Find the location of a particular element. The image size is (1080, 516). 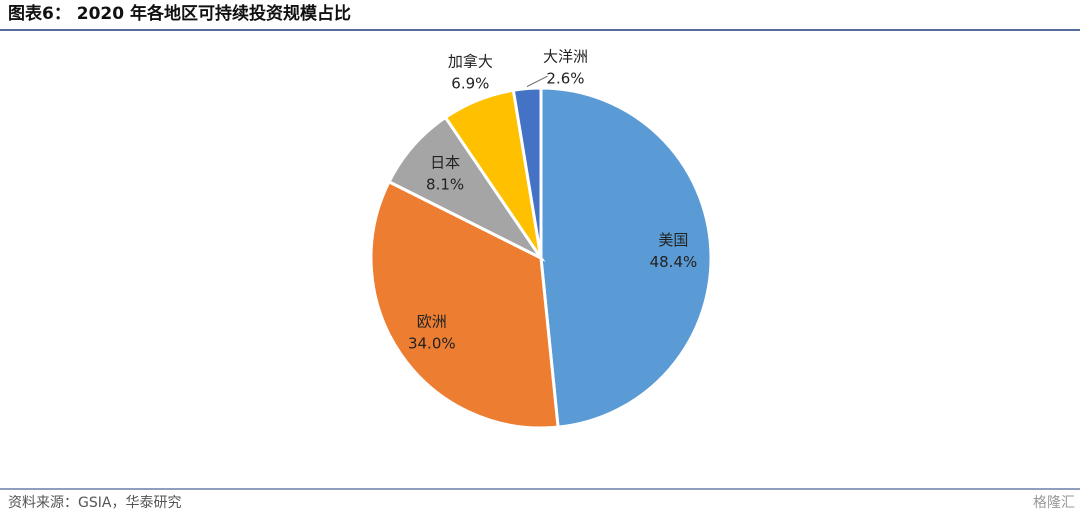

value-label: 48.4% is located at coordinates (674, 262).